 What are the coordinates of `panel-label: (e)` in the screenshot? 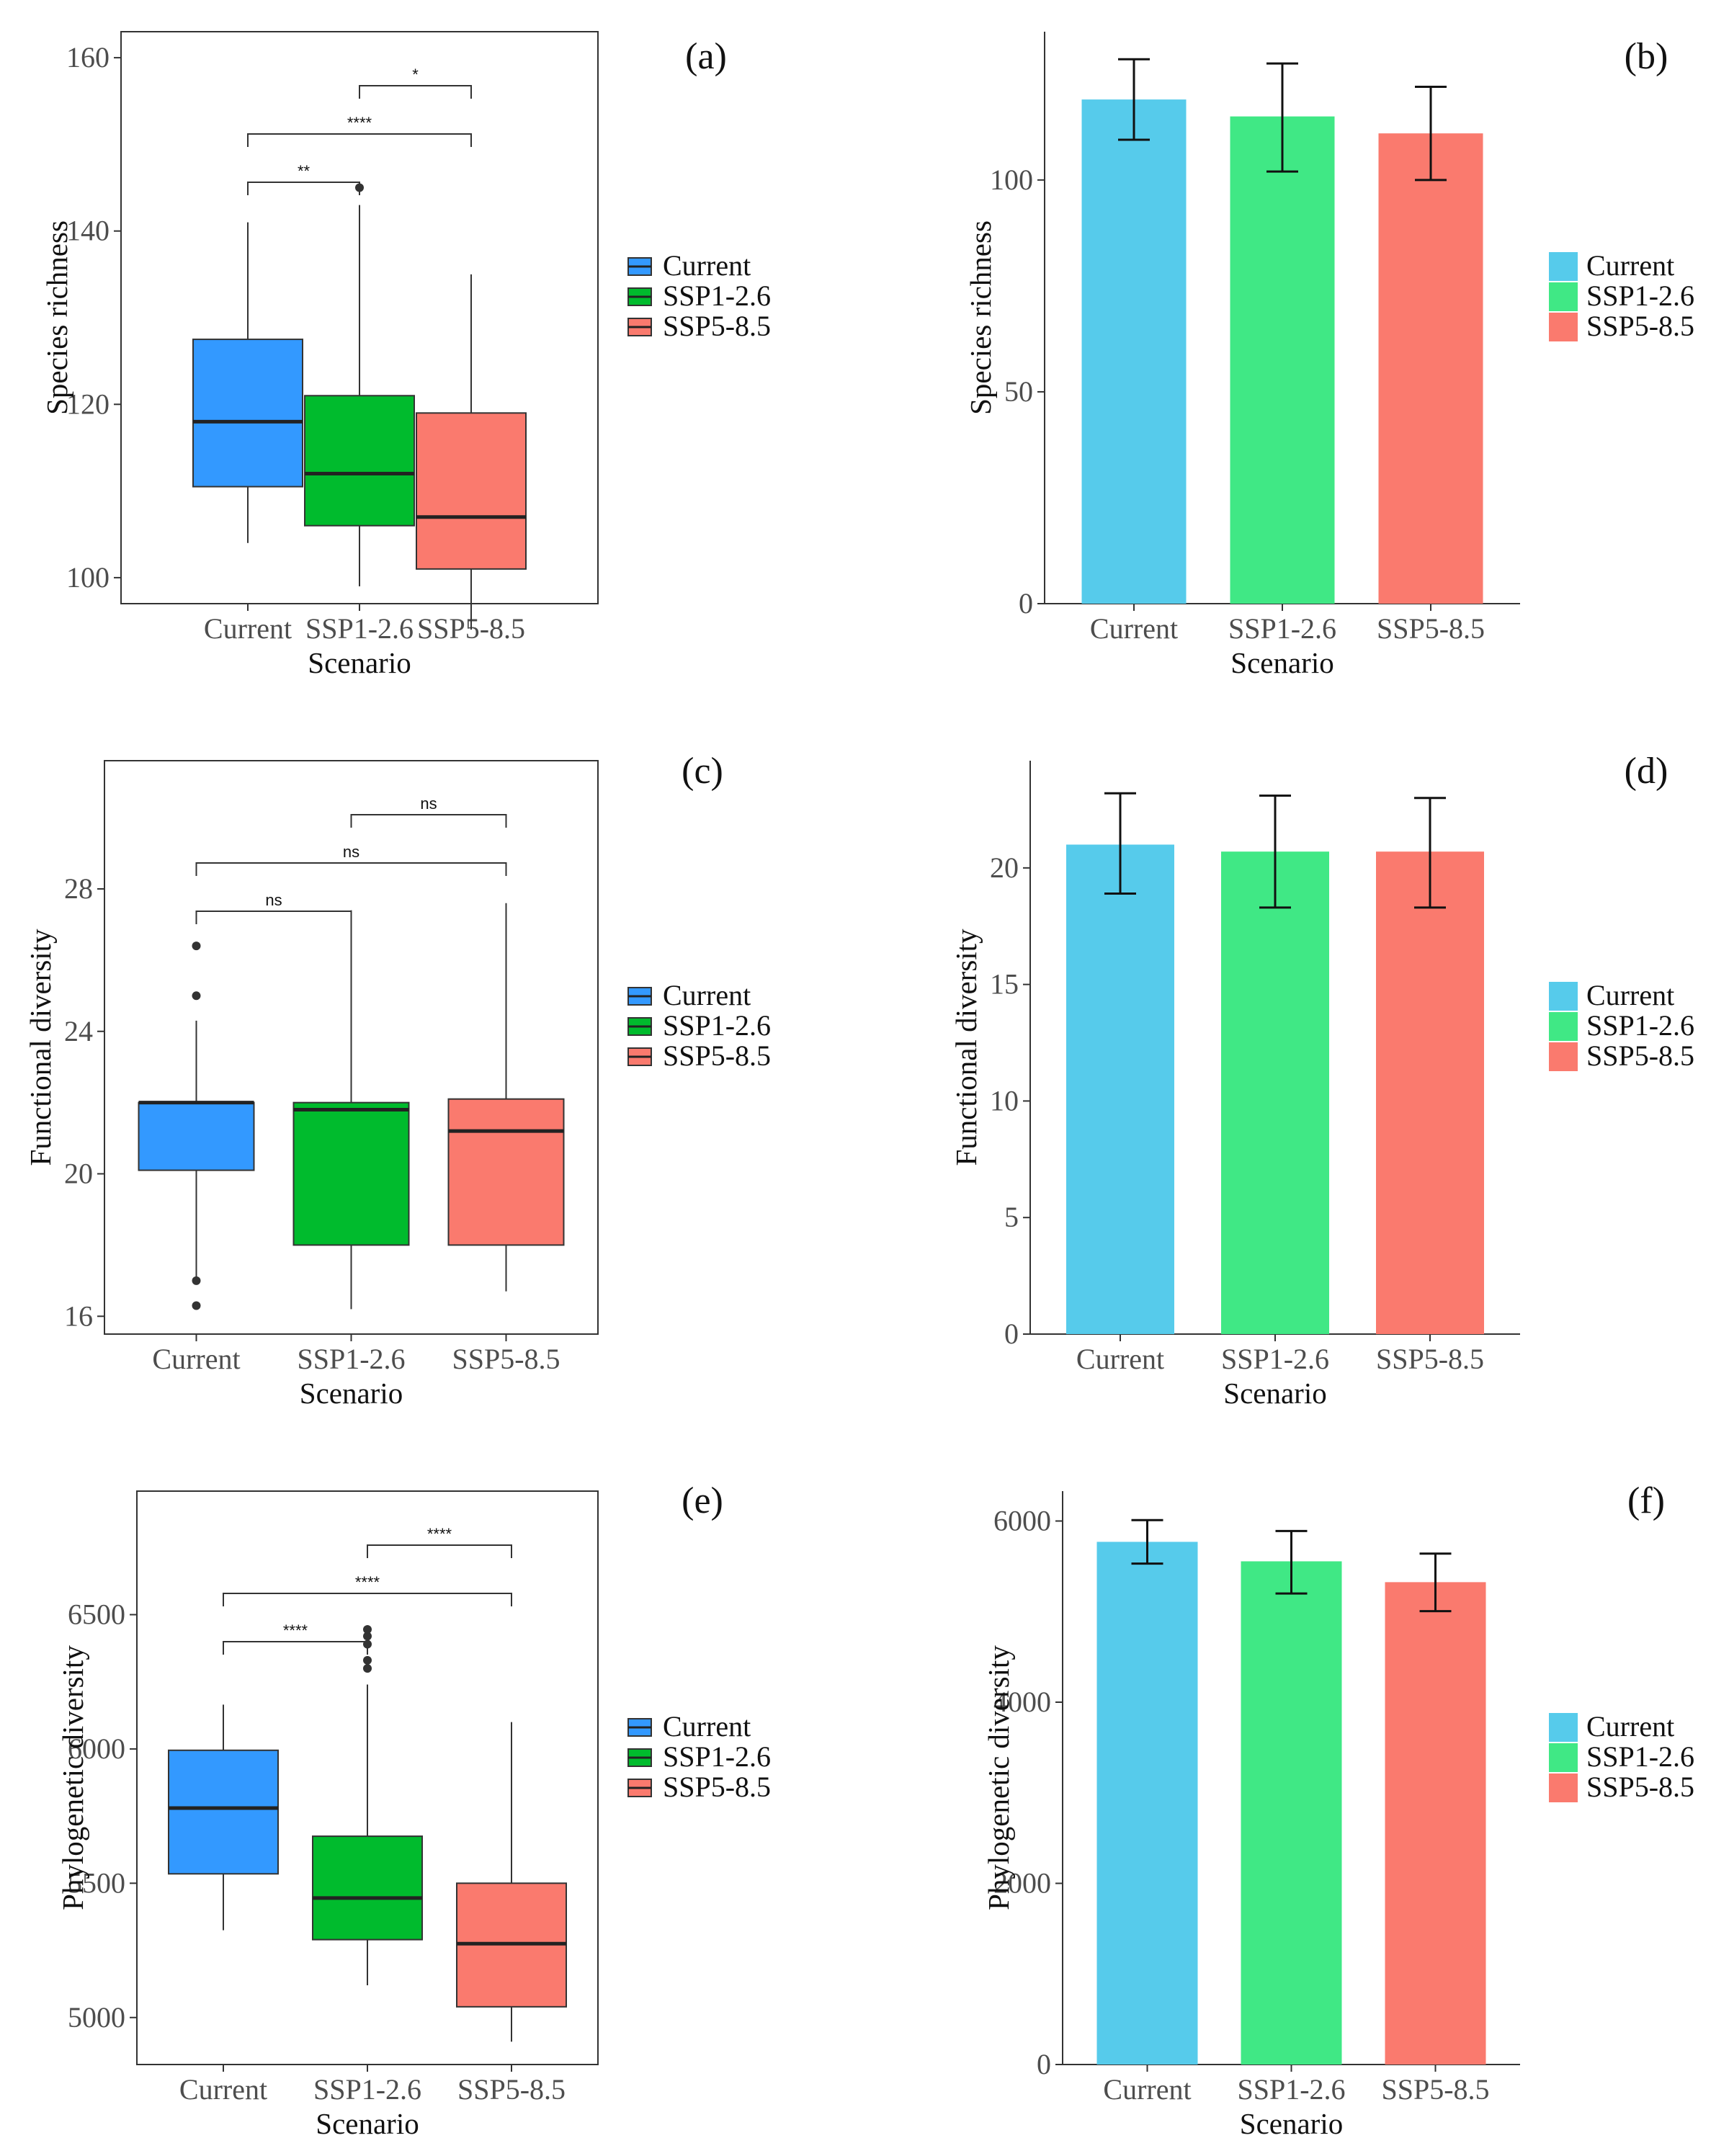 It's located at (703, 1501).